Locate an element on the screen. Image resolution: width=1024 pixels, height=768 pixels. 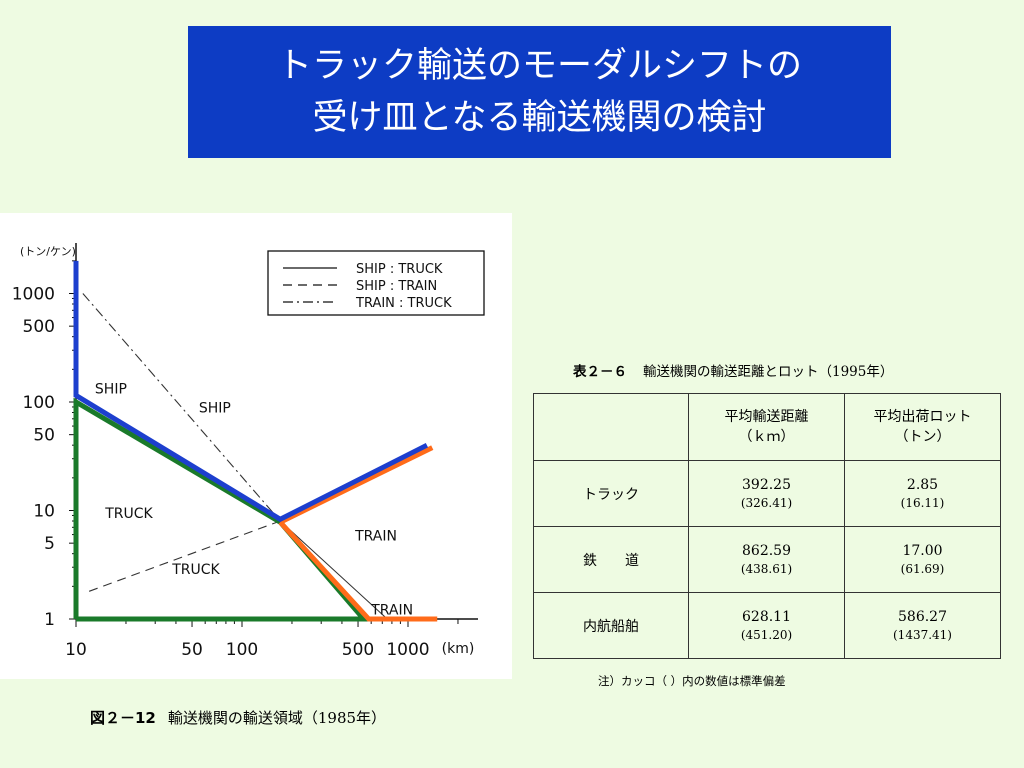
table-row: 内航船舶 628.11 (451.20) 586.27 (1437.41) is located at coordinates (767, 625).